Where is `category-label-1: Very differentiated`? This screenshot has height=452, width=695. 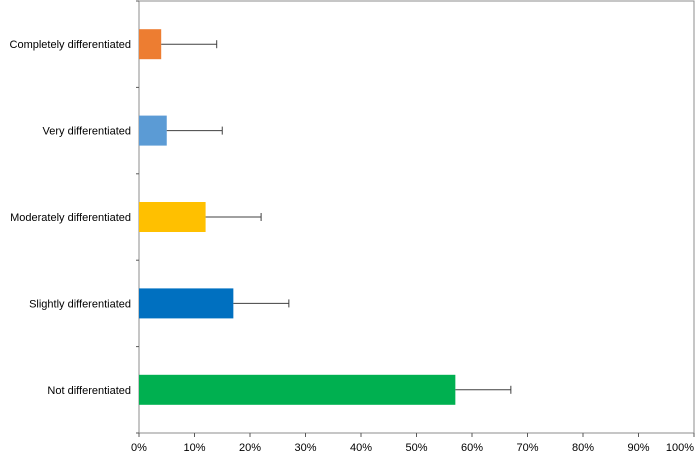
category-label-1: Very differentiated is located at coordinates (87, 132).